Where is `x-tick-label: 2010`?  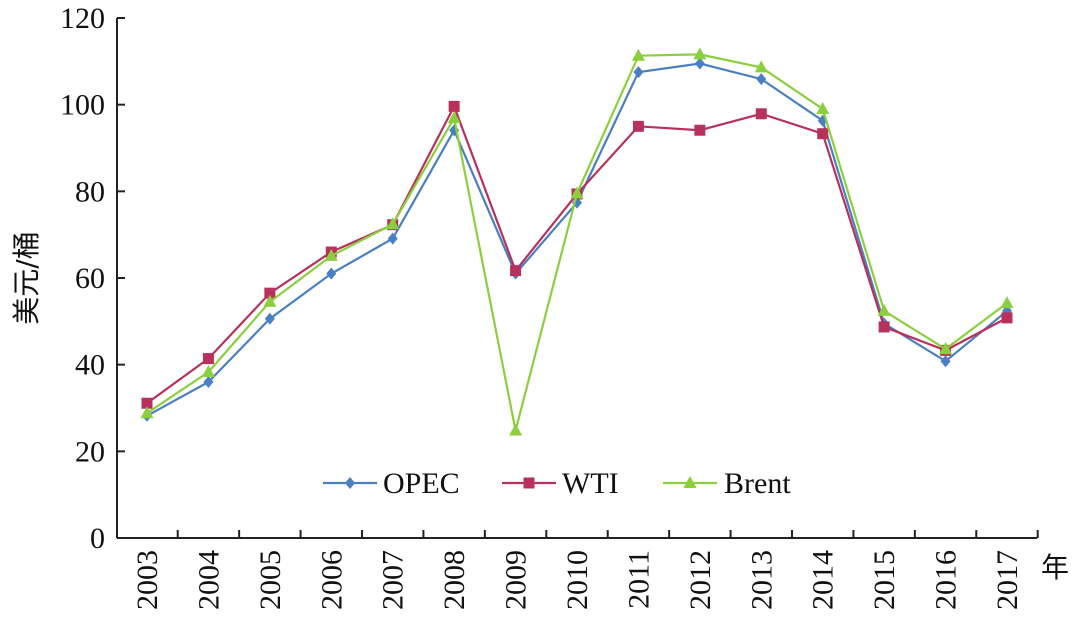 x-tick-label: 2010 is located at coordinates (577, 580).